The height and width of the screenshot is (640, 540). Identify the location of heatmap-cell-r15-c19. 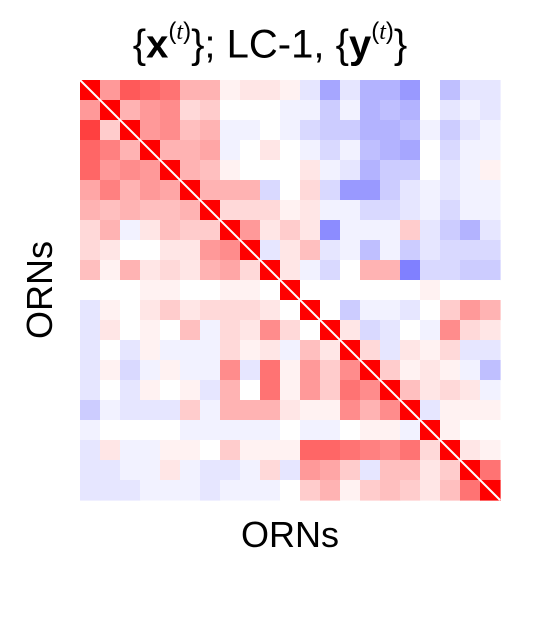
(470, 390).